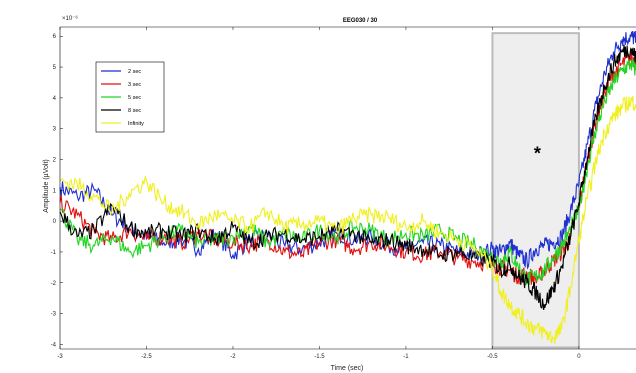 The image size is (636, 373). What do you see at coordinates (535, 190) in the screenshot?
I see `highlight-region` at bounding box center [535, 190].